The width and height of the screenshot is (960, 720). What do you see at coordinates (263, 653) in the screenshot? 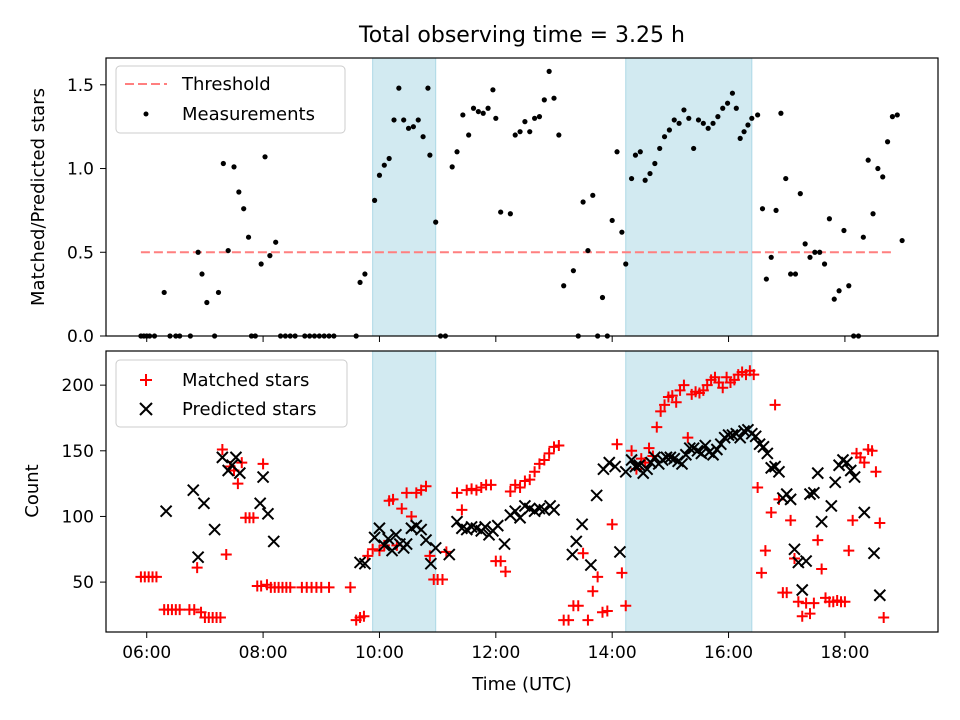
I see `x-tick-label-1: 08:00` at bounding box center [263, 653].